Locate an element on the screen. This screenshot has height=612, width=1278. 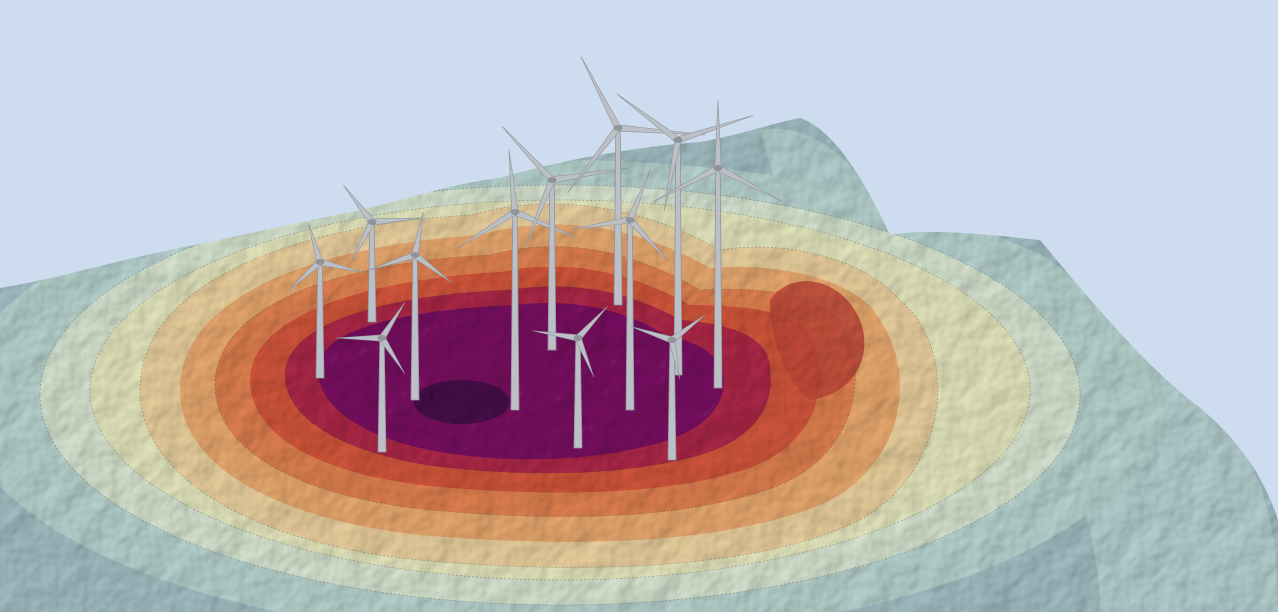
contour-core is located at coordinates (462, 402).